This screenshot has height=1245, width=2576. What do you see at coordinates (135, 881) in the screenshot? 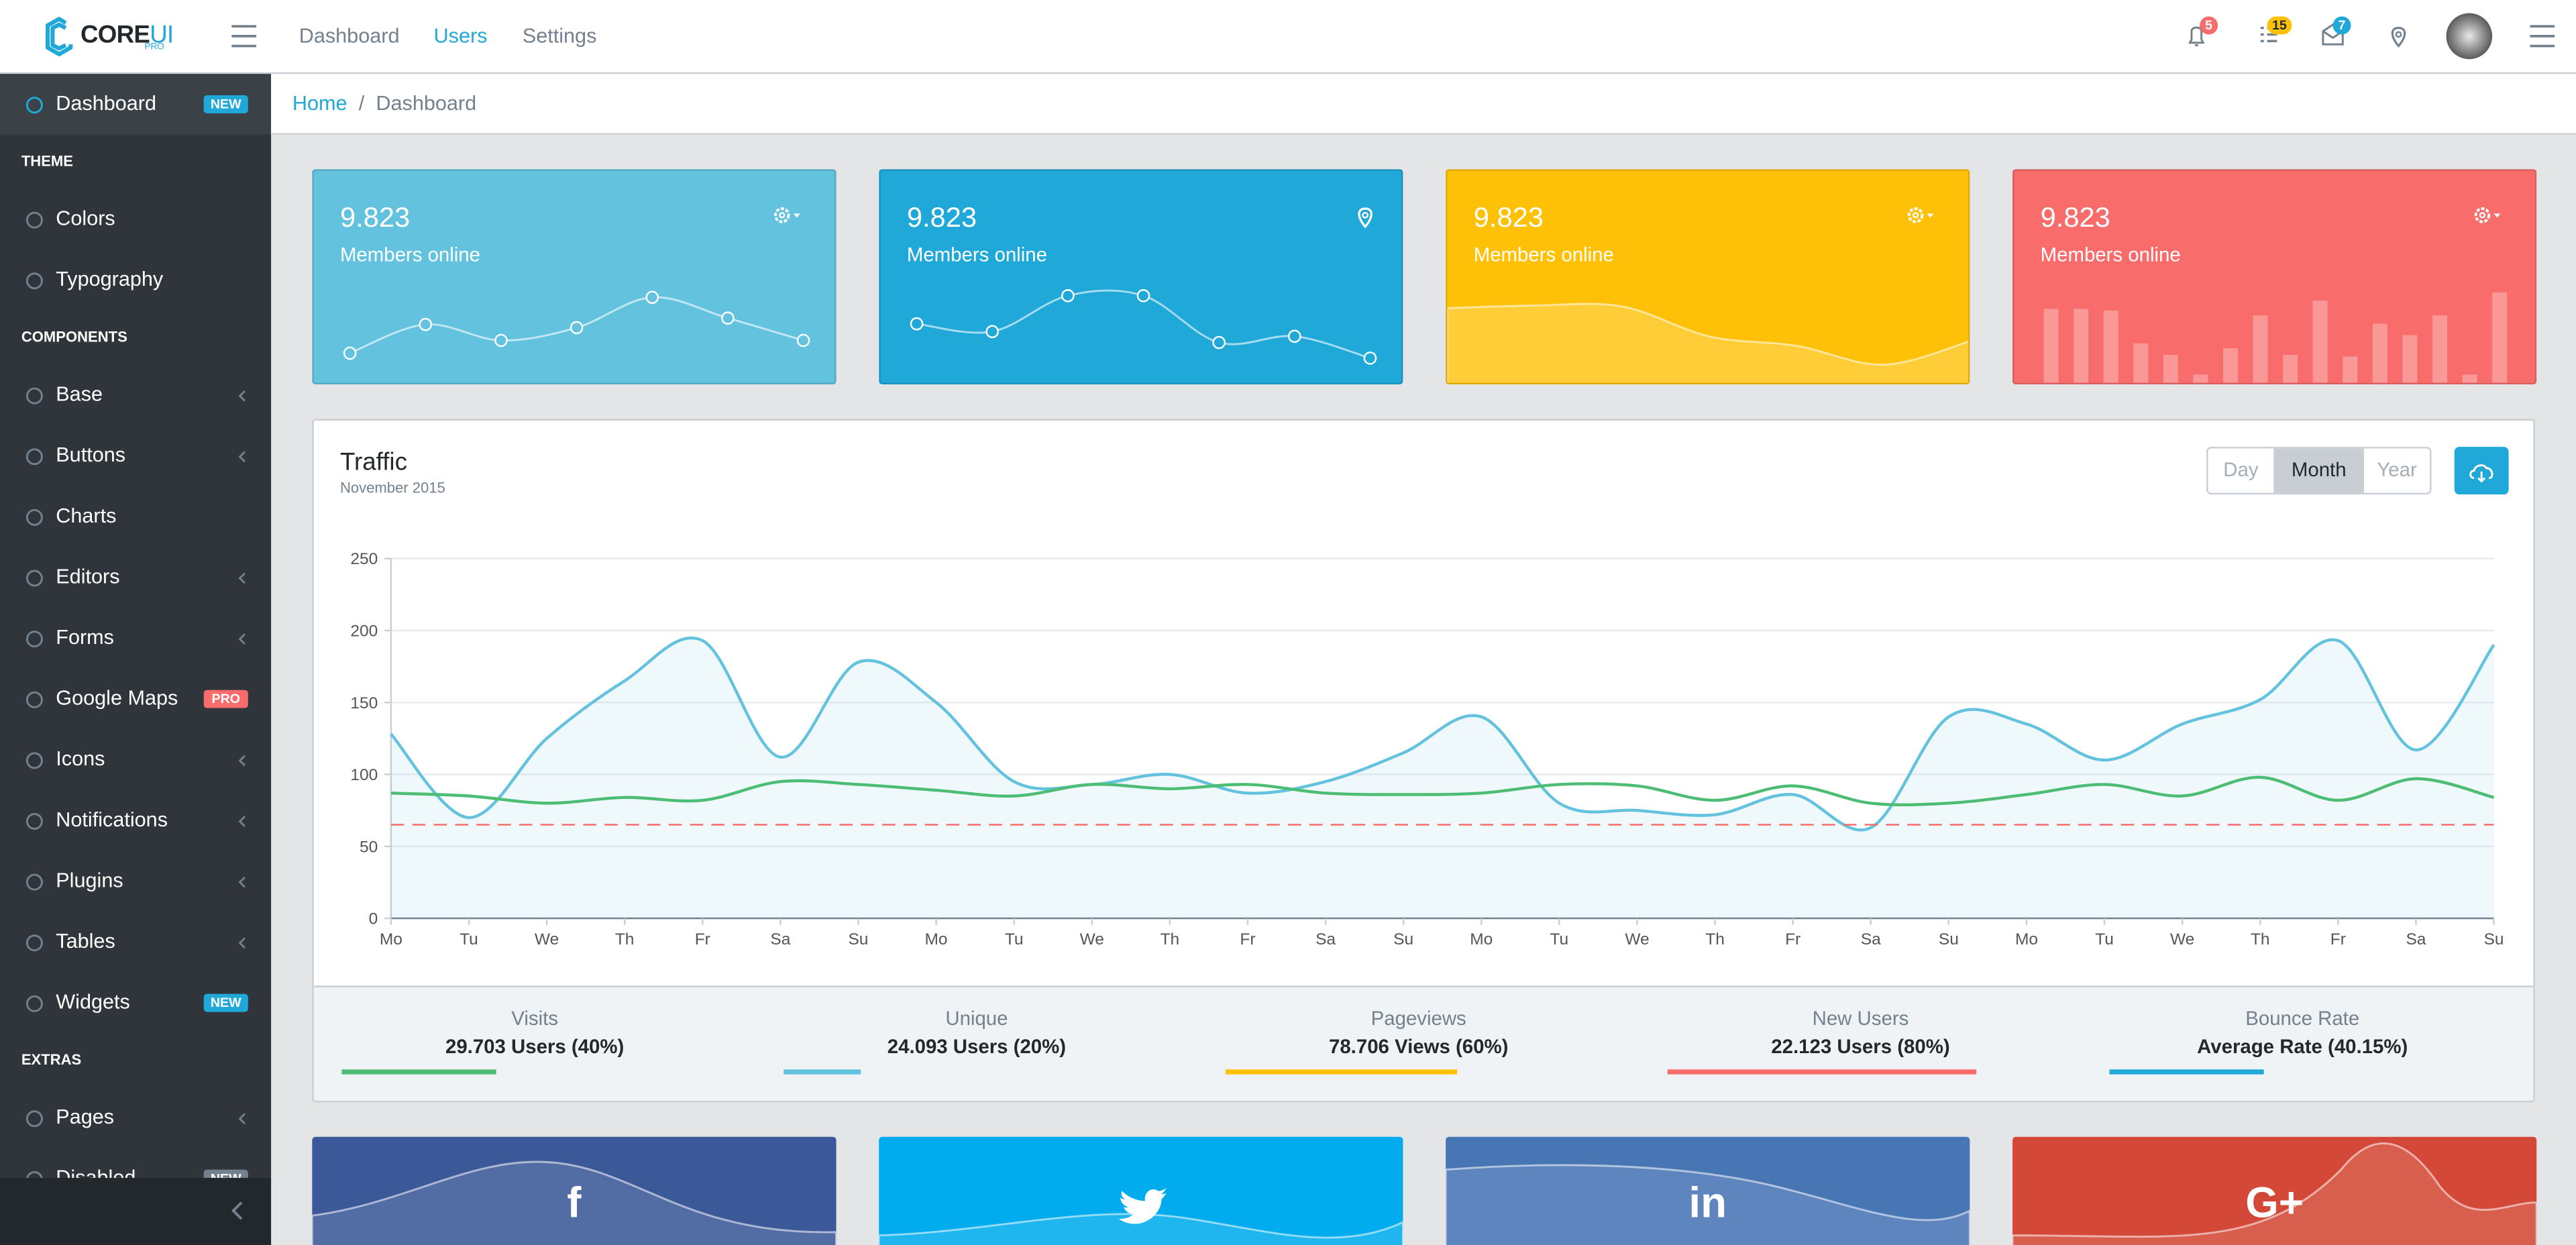
I see `sidebar-item: Plugins` at bounding box center [135, 881].